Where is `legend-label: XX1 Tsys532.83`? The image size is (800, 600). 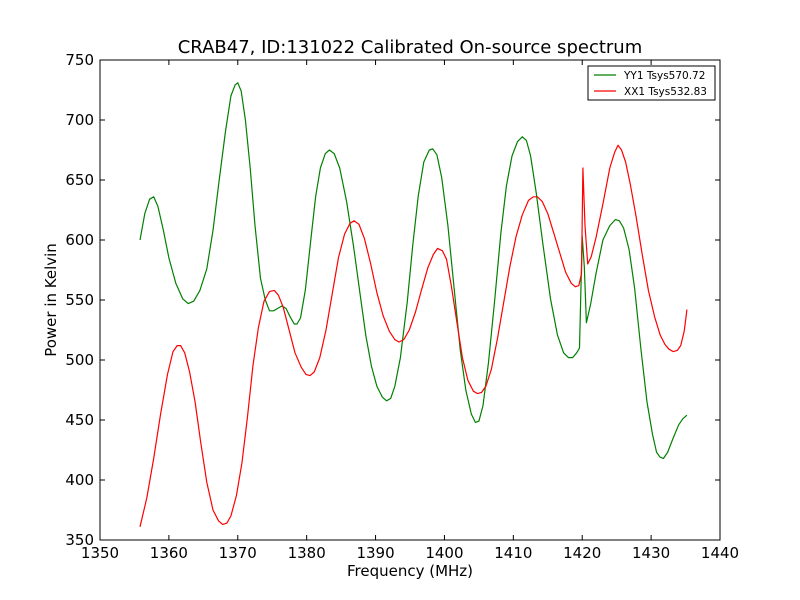 legend-label: XX1 Tsys532.83 is located at coordinates (665, 92).